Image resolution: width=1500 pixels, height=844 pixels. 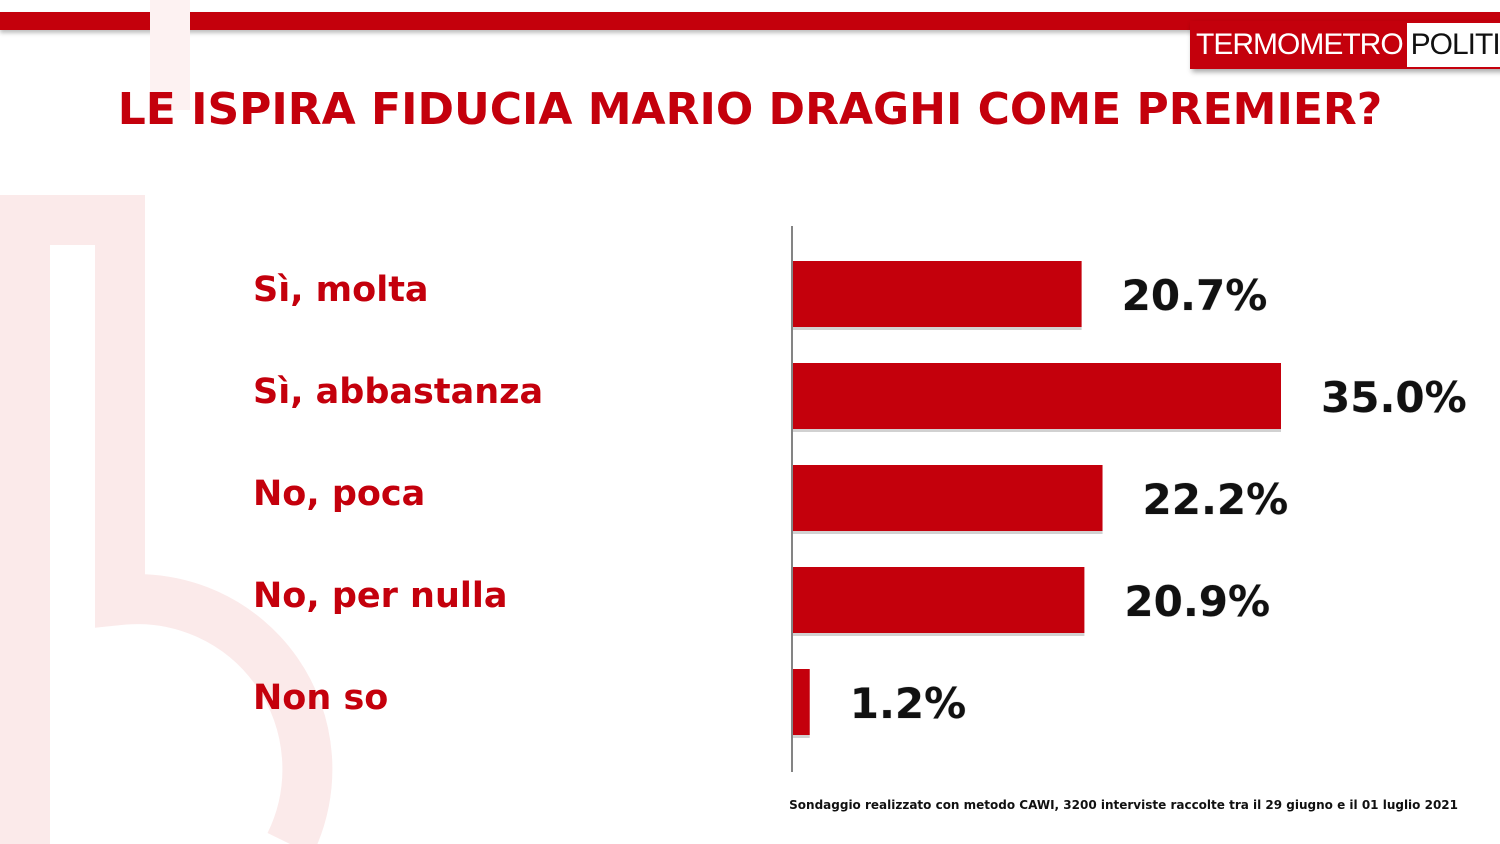 I want to click on top-red-stripe, so click(x=750, y=21).